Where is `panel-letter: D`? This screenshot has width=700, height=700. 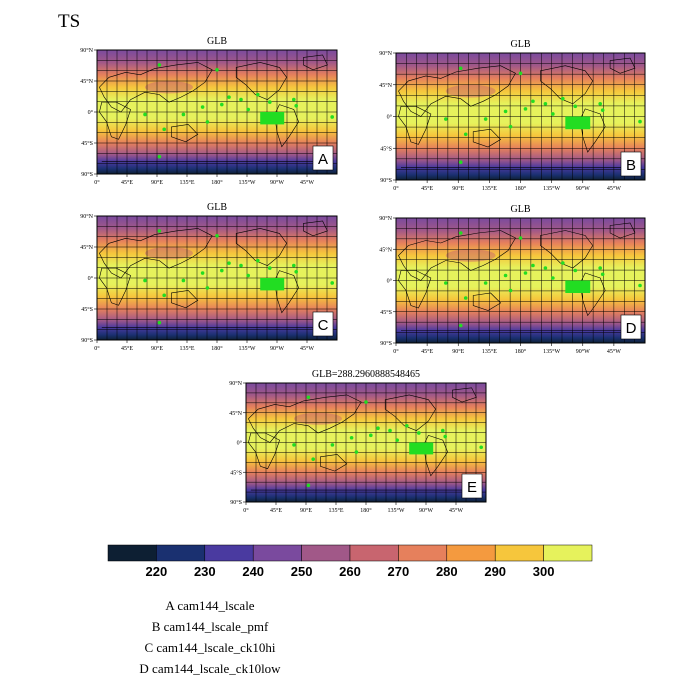 panel-letter: D is located at coordinates (631, 328).